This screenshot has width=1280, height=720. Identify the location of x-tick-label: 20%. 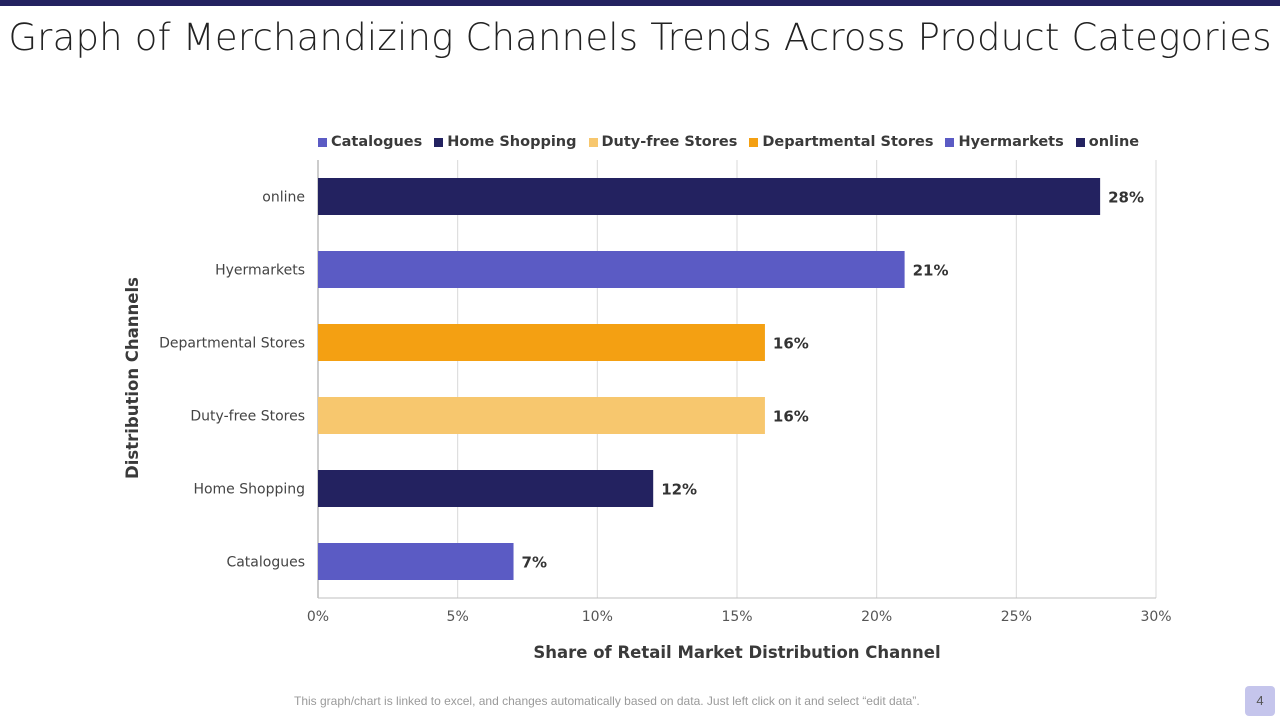
(876, 617).